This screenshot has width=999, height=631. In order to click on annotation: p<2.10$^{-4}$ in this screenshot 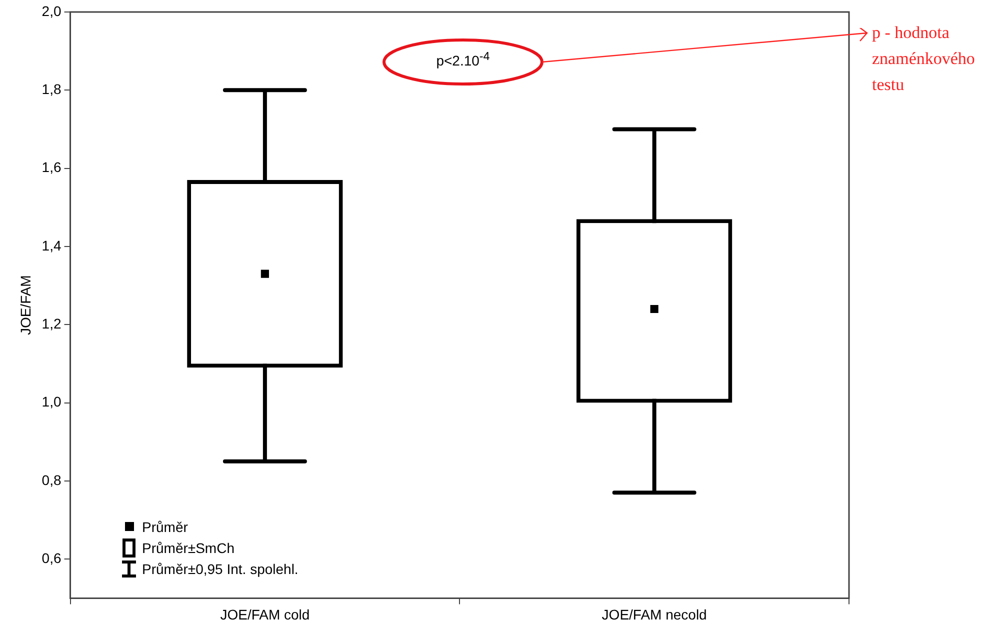, I will do `click(463, 59)`.